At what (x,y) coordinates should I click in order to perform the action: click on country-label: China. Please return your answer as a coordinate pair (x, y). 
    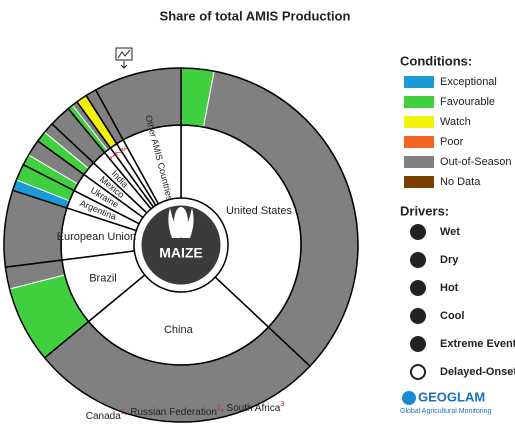
    Looking at the image, I should click on (179, 330).